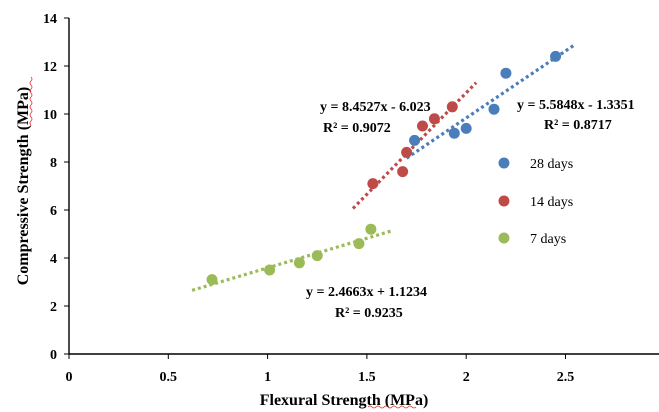 The width and height of the screenshot is (659, 412). Describe the element at coordinates (53, 211) in the screenshot. I see `y-tick-label: 6` at that location.